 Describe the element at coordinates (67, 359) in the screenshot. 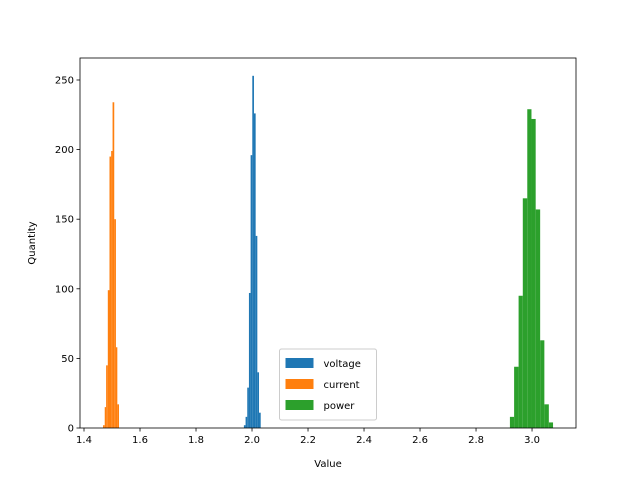

I see `y-tick-label: 50` at that location.